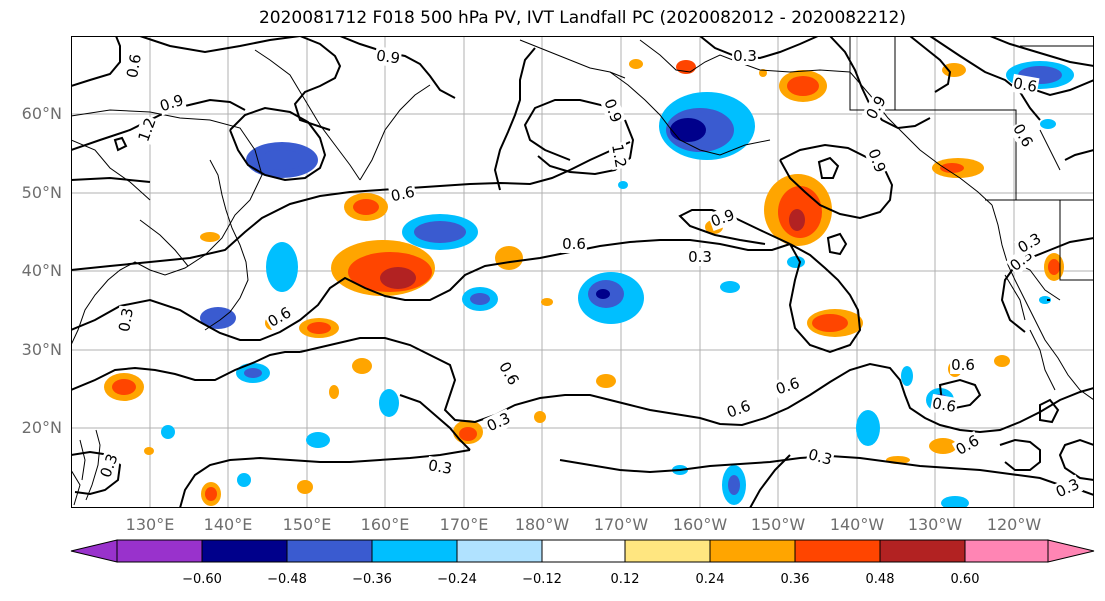 The image size is (1105, 601). I want to click on colorbar-tick-label: −0.36, so click(372, 579).